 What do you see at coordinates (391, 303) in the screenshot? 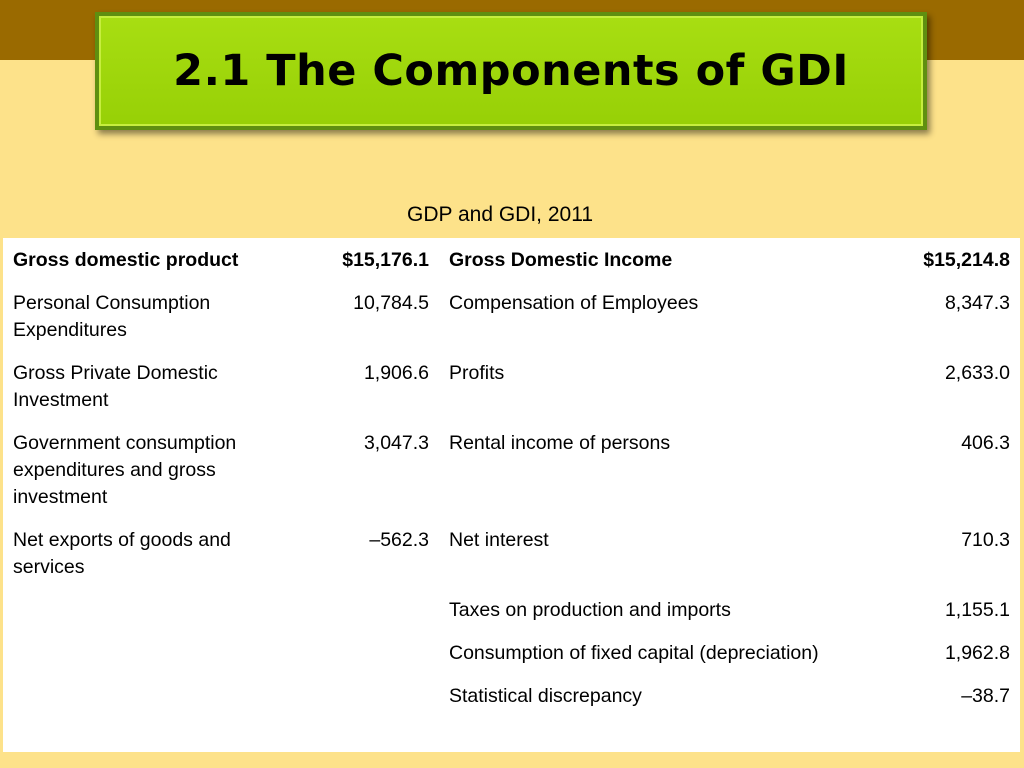
I see `gdp-component-value: 10,784.5` at bounding box center [391, 303].